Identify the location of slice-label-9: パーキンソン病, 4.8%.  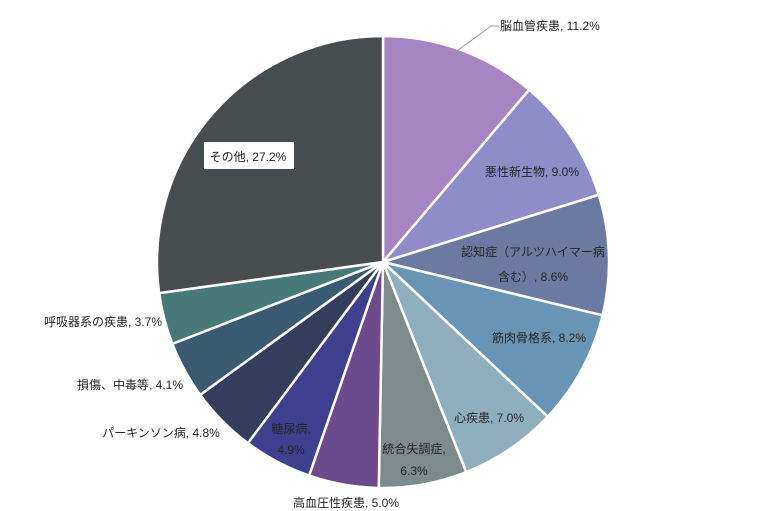
(161, 432).